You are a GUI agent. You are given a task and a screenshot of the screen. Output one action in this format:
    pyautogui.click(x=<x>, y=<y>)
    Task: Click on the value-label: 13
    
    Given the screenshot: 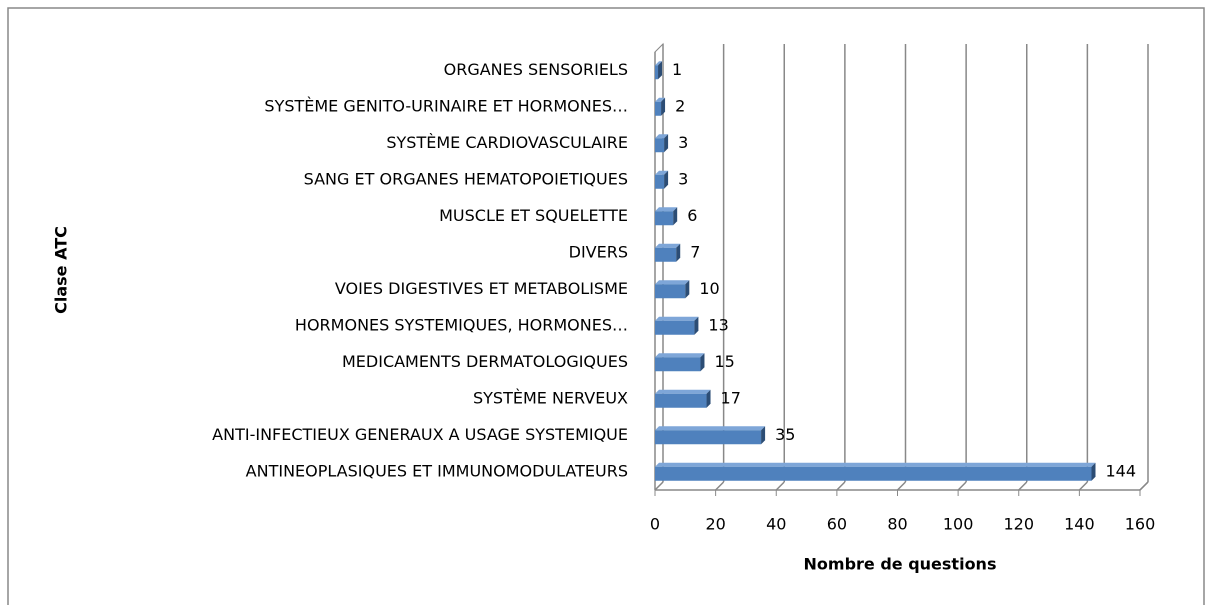 What is the action you would take?
    pyautogui.click(x=718, y=324)
    